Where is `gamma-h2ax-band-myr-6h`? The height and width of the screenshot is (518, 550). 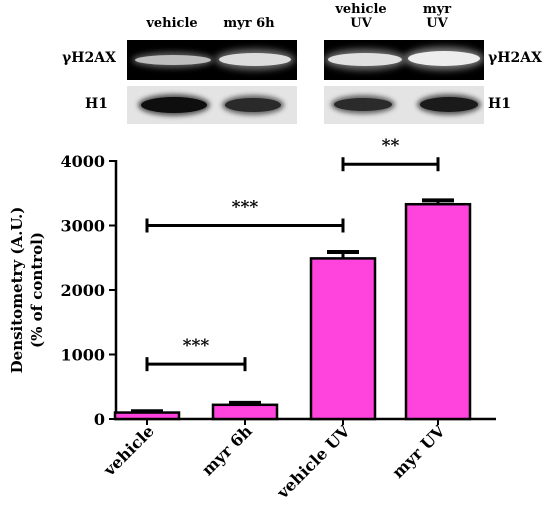 gamma-h2ax-band-myr-6h is located at coordinates (255, 59).